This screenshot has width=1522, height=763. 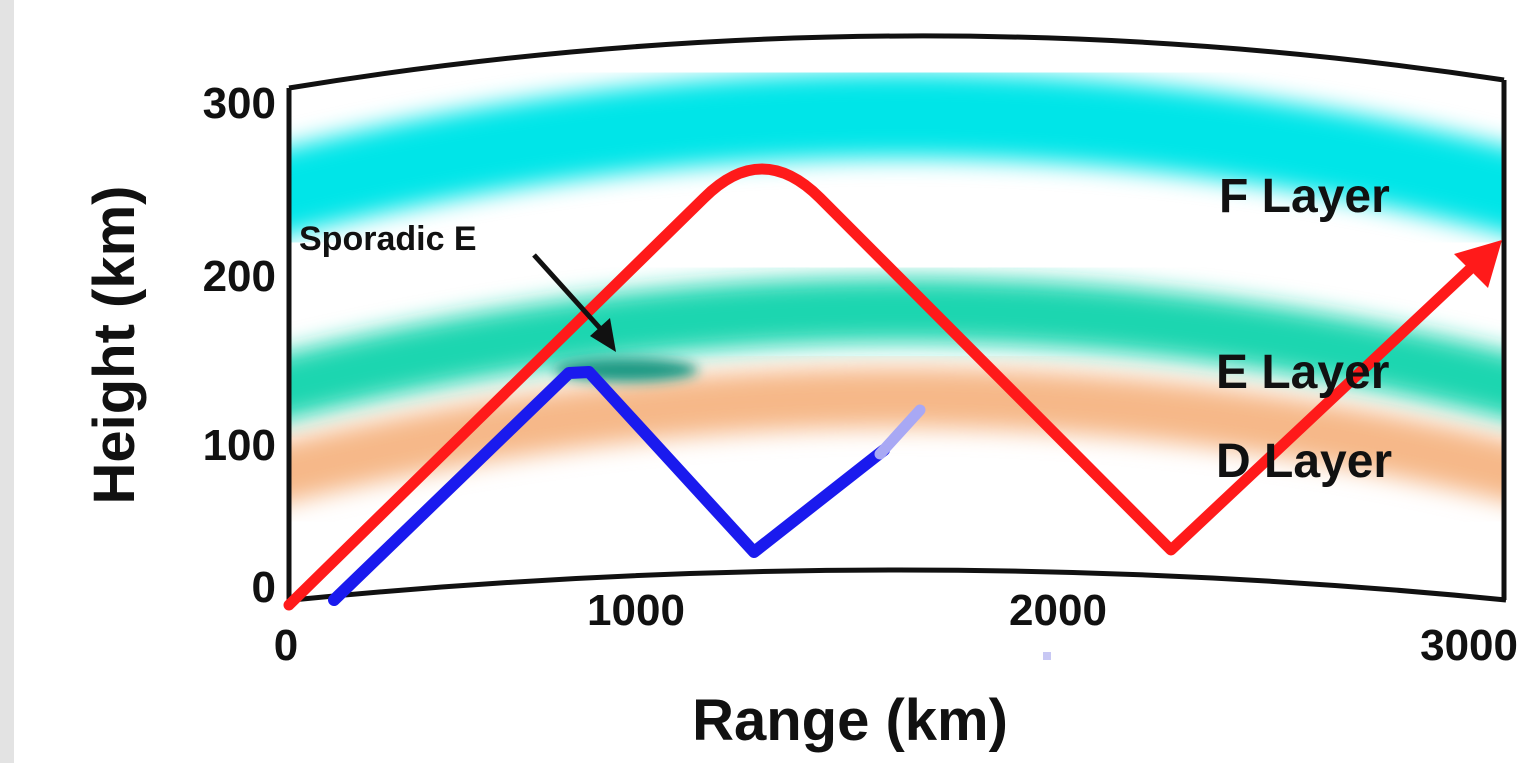 What do you see at coordinates (114, 345) in the screenshot?
I see `y-axis-label: Height (km)` at bounding box center [114, 345].